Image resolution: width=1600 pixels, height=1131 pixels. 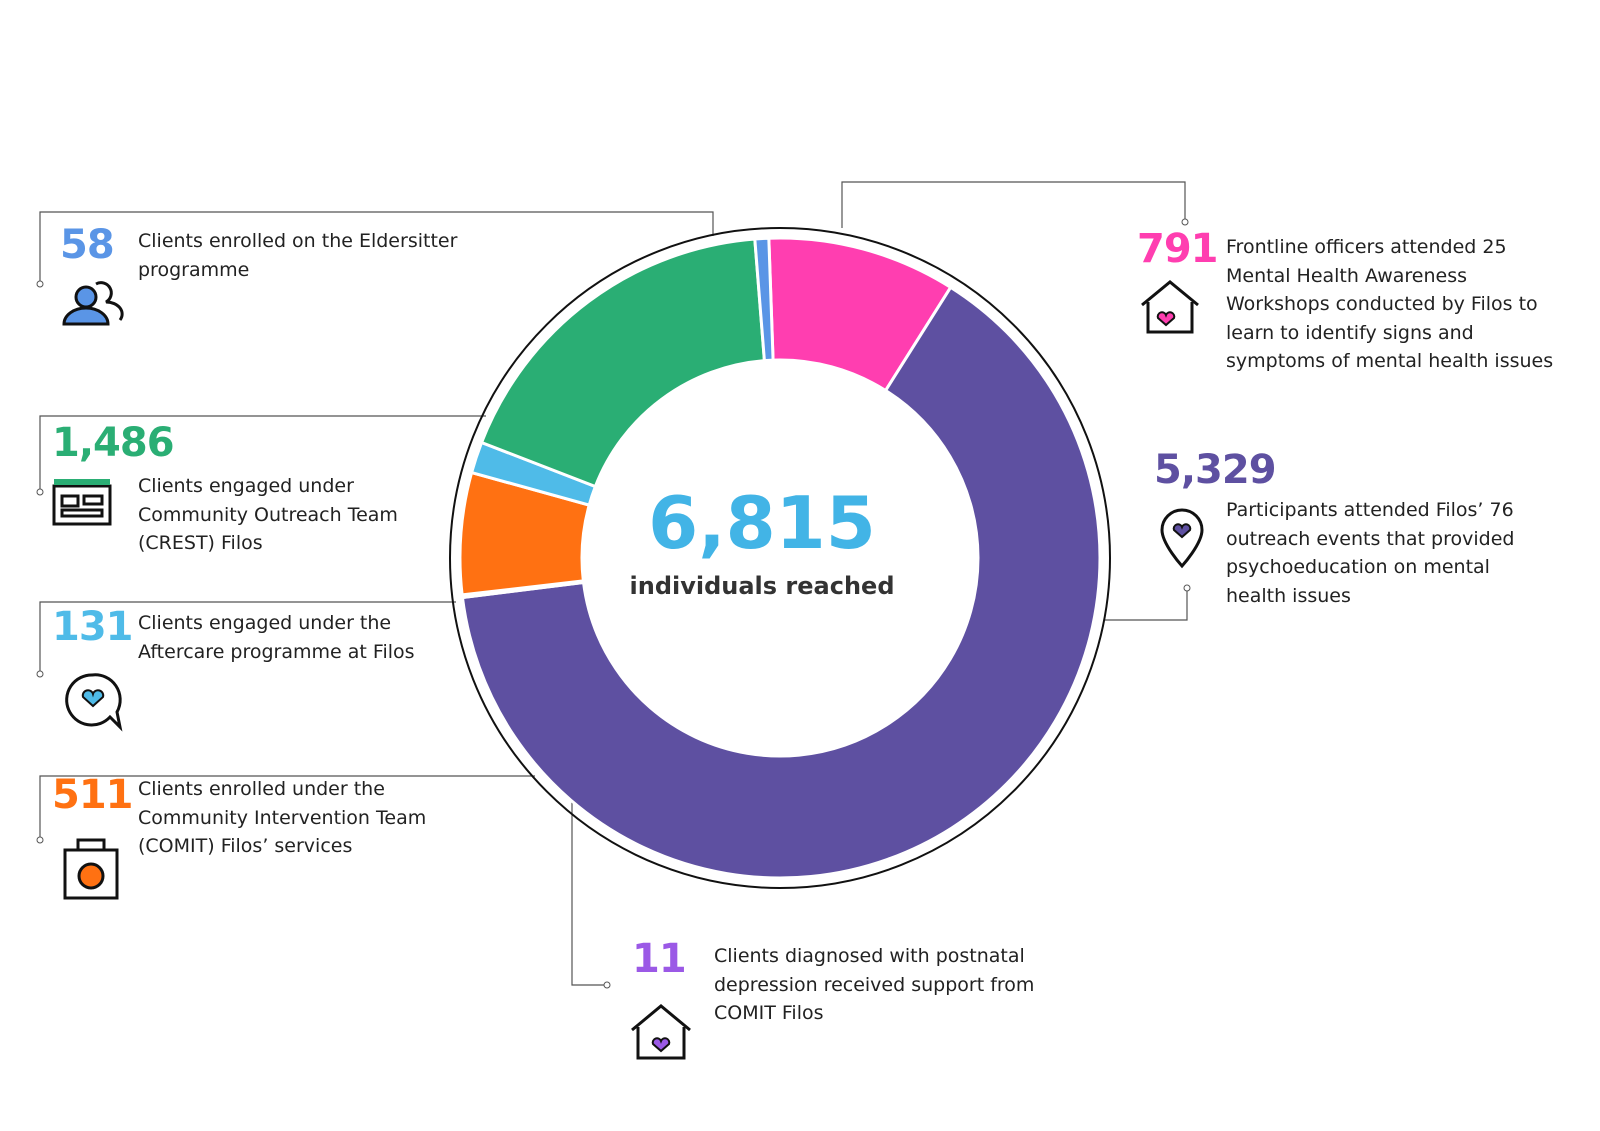 What do you see at coordinates (92, 627) in the screenshot?
I see `value-label: 131` at bounding box center [92, 627].